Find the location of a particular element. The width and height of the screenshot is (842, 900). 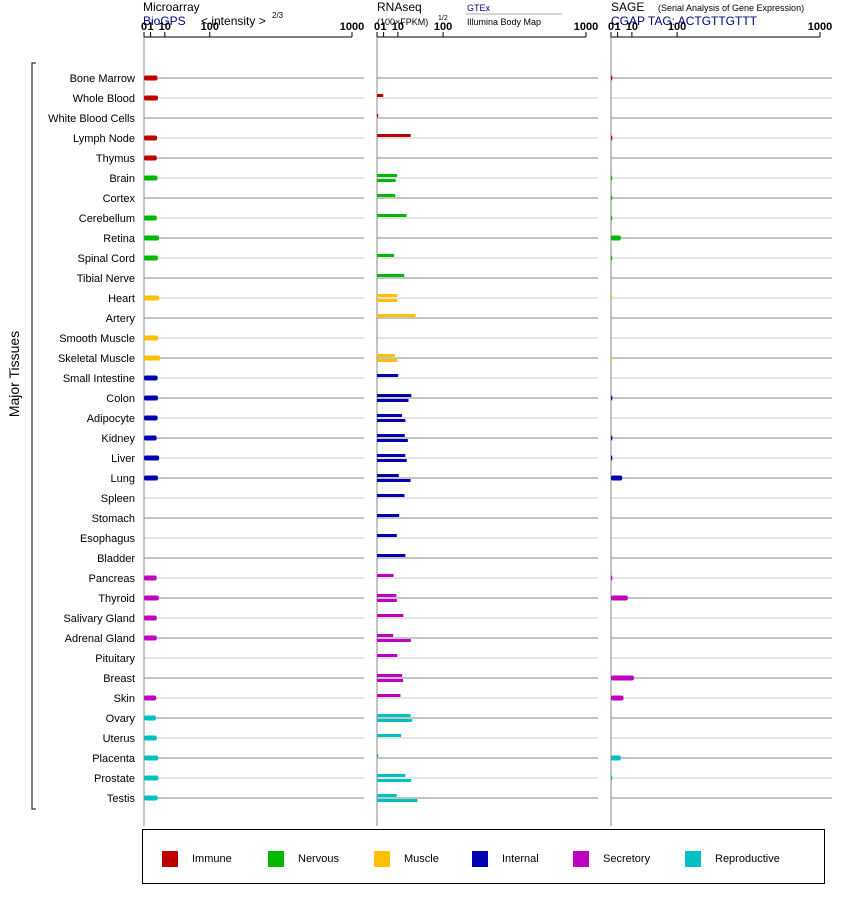

legend-item-muscle: Muscle is located at coordinates (406, 859).